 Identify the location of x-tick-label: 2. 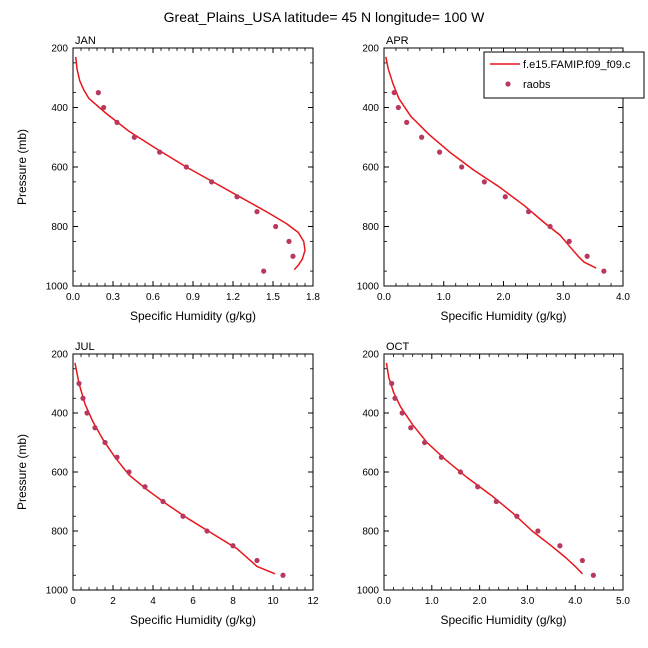
(113, 601).